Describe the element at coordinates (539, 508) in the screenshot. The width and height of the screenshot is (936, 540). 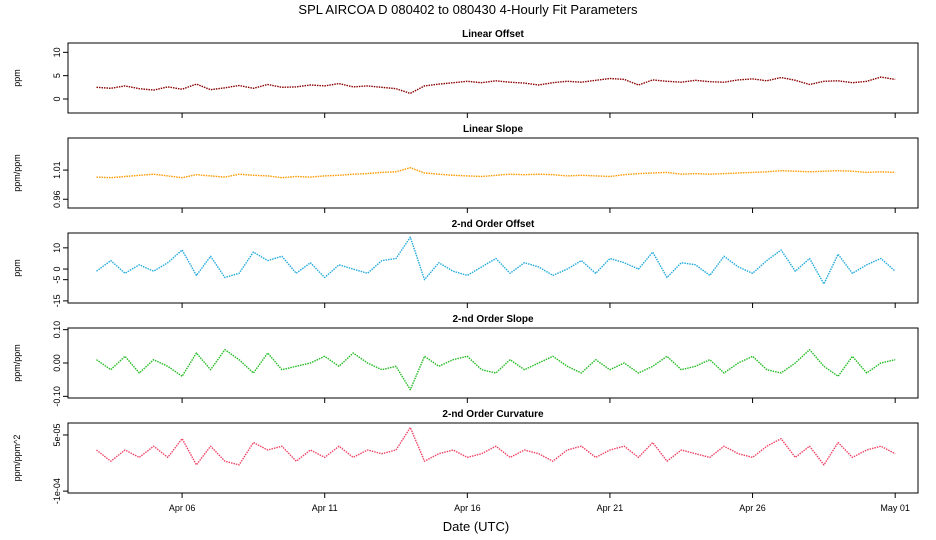
I see `x-axis: Apr 06 Apr 11 Apr 16 Apr 21 Apr 26 May 01` at that location.